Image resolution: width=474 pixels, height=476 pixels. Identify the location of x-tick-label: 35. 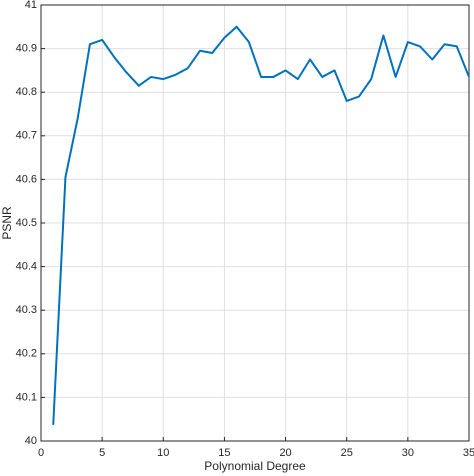
(468, 453).